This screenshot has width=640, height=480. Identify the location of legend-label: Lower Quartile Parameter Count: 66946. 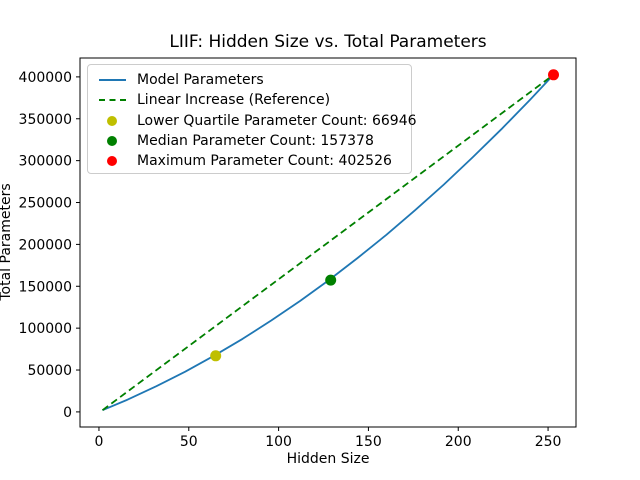
(277, 120).